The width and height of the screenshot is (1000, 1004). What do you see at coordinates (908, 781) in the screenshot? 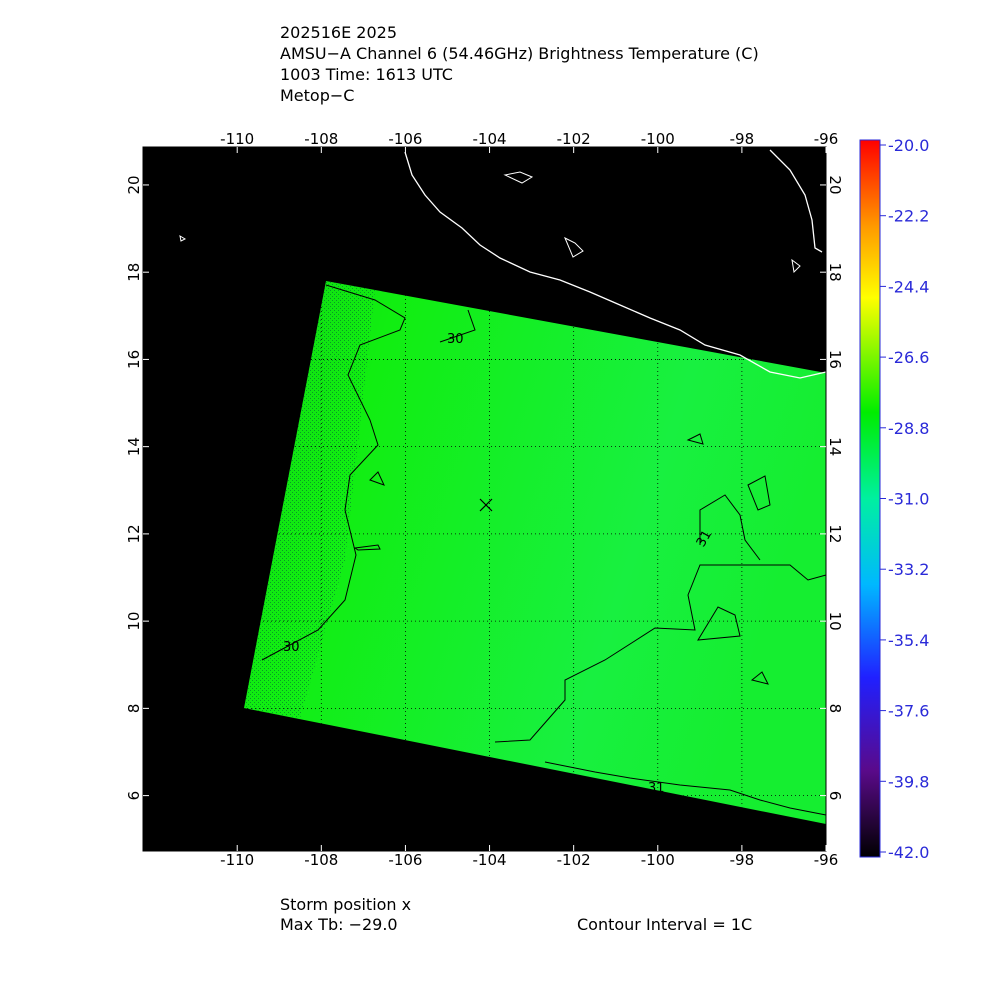
I see `colorbar-label: -39.8` at bounding box center [908, 781].